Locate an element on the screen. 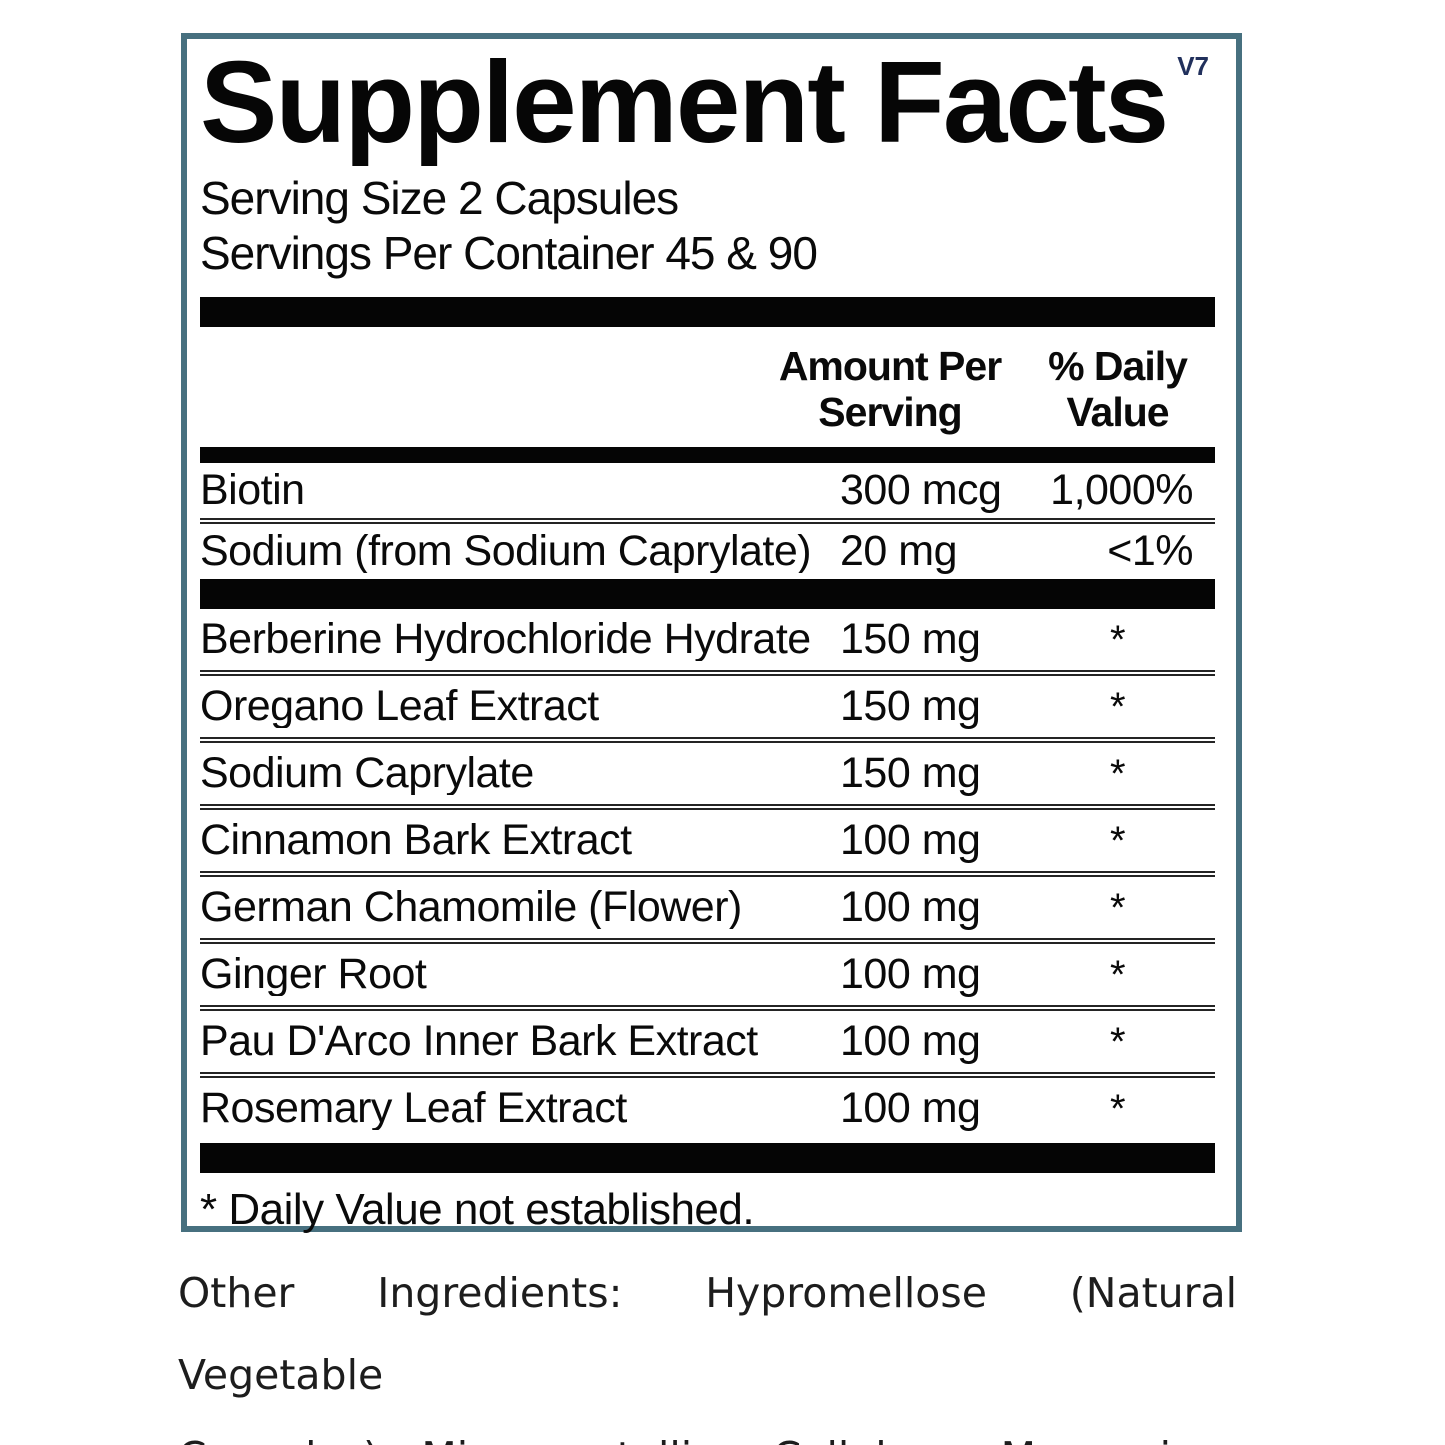 This screenshot has height=1445, width=1445. panel-title: Supplement Facts is located at coordinates (684, 102).